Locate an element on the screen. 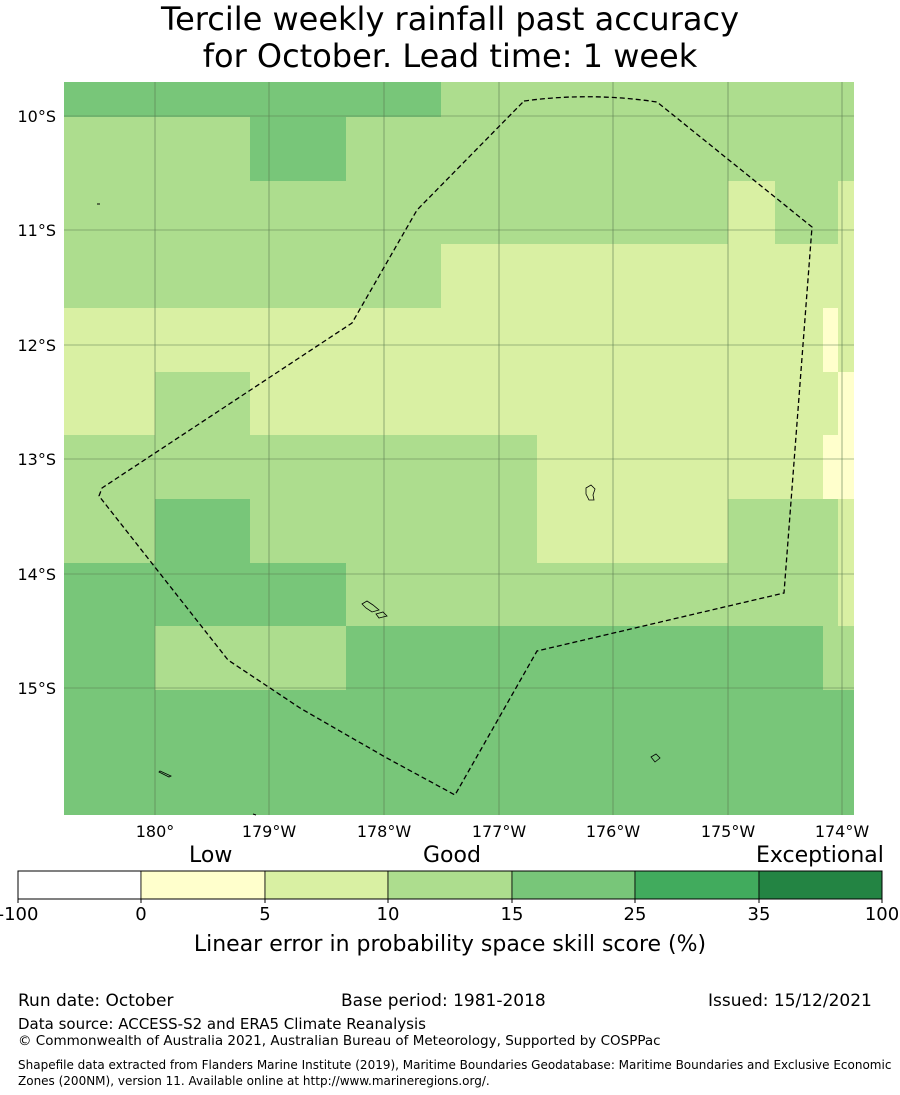 The height and width of the screenshot is (1095, 900). longitude-label: 175°W is located at coordinates (728, 831).